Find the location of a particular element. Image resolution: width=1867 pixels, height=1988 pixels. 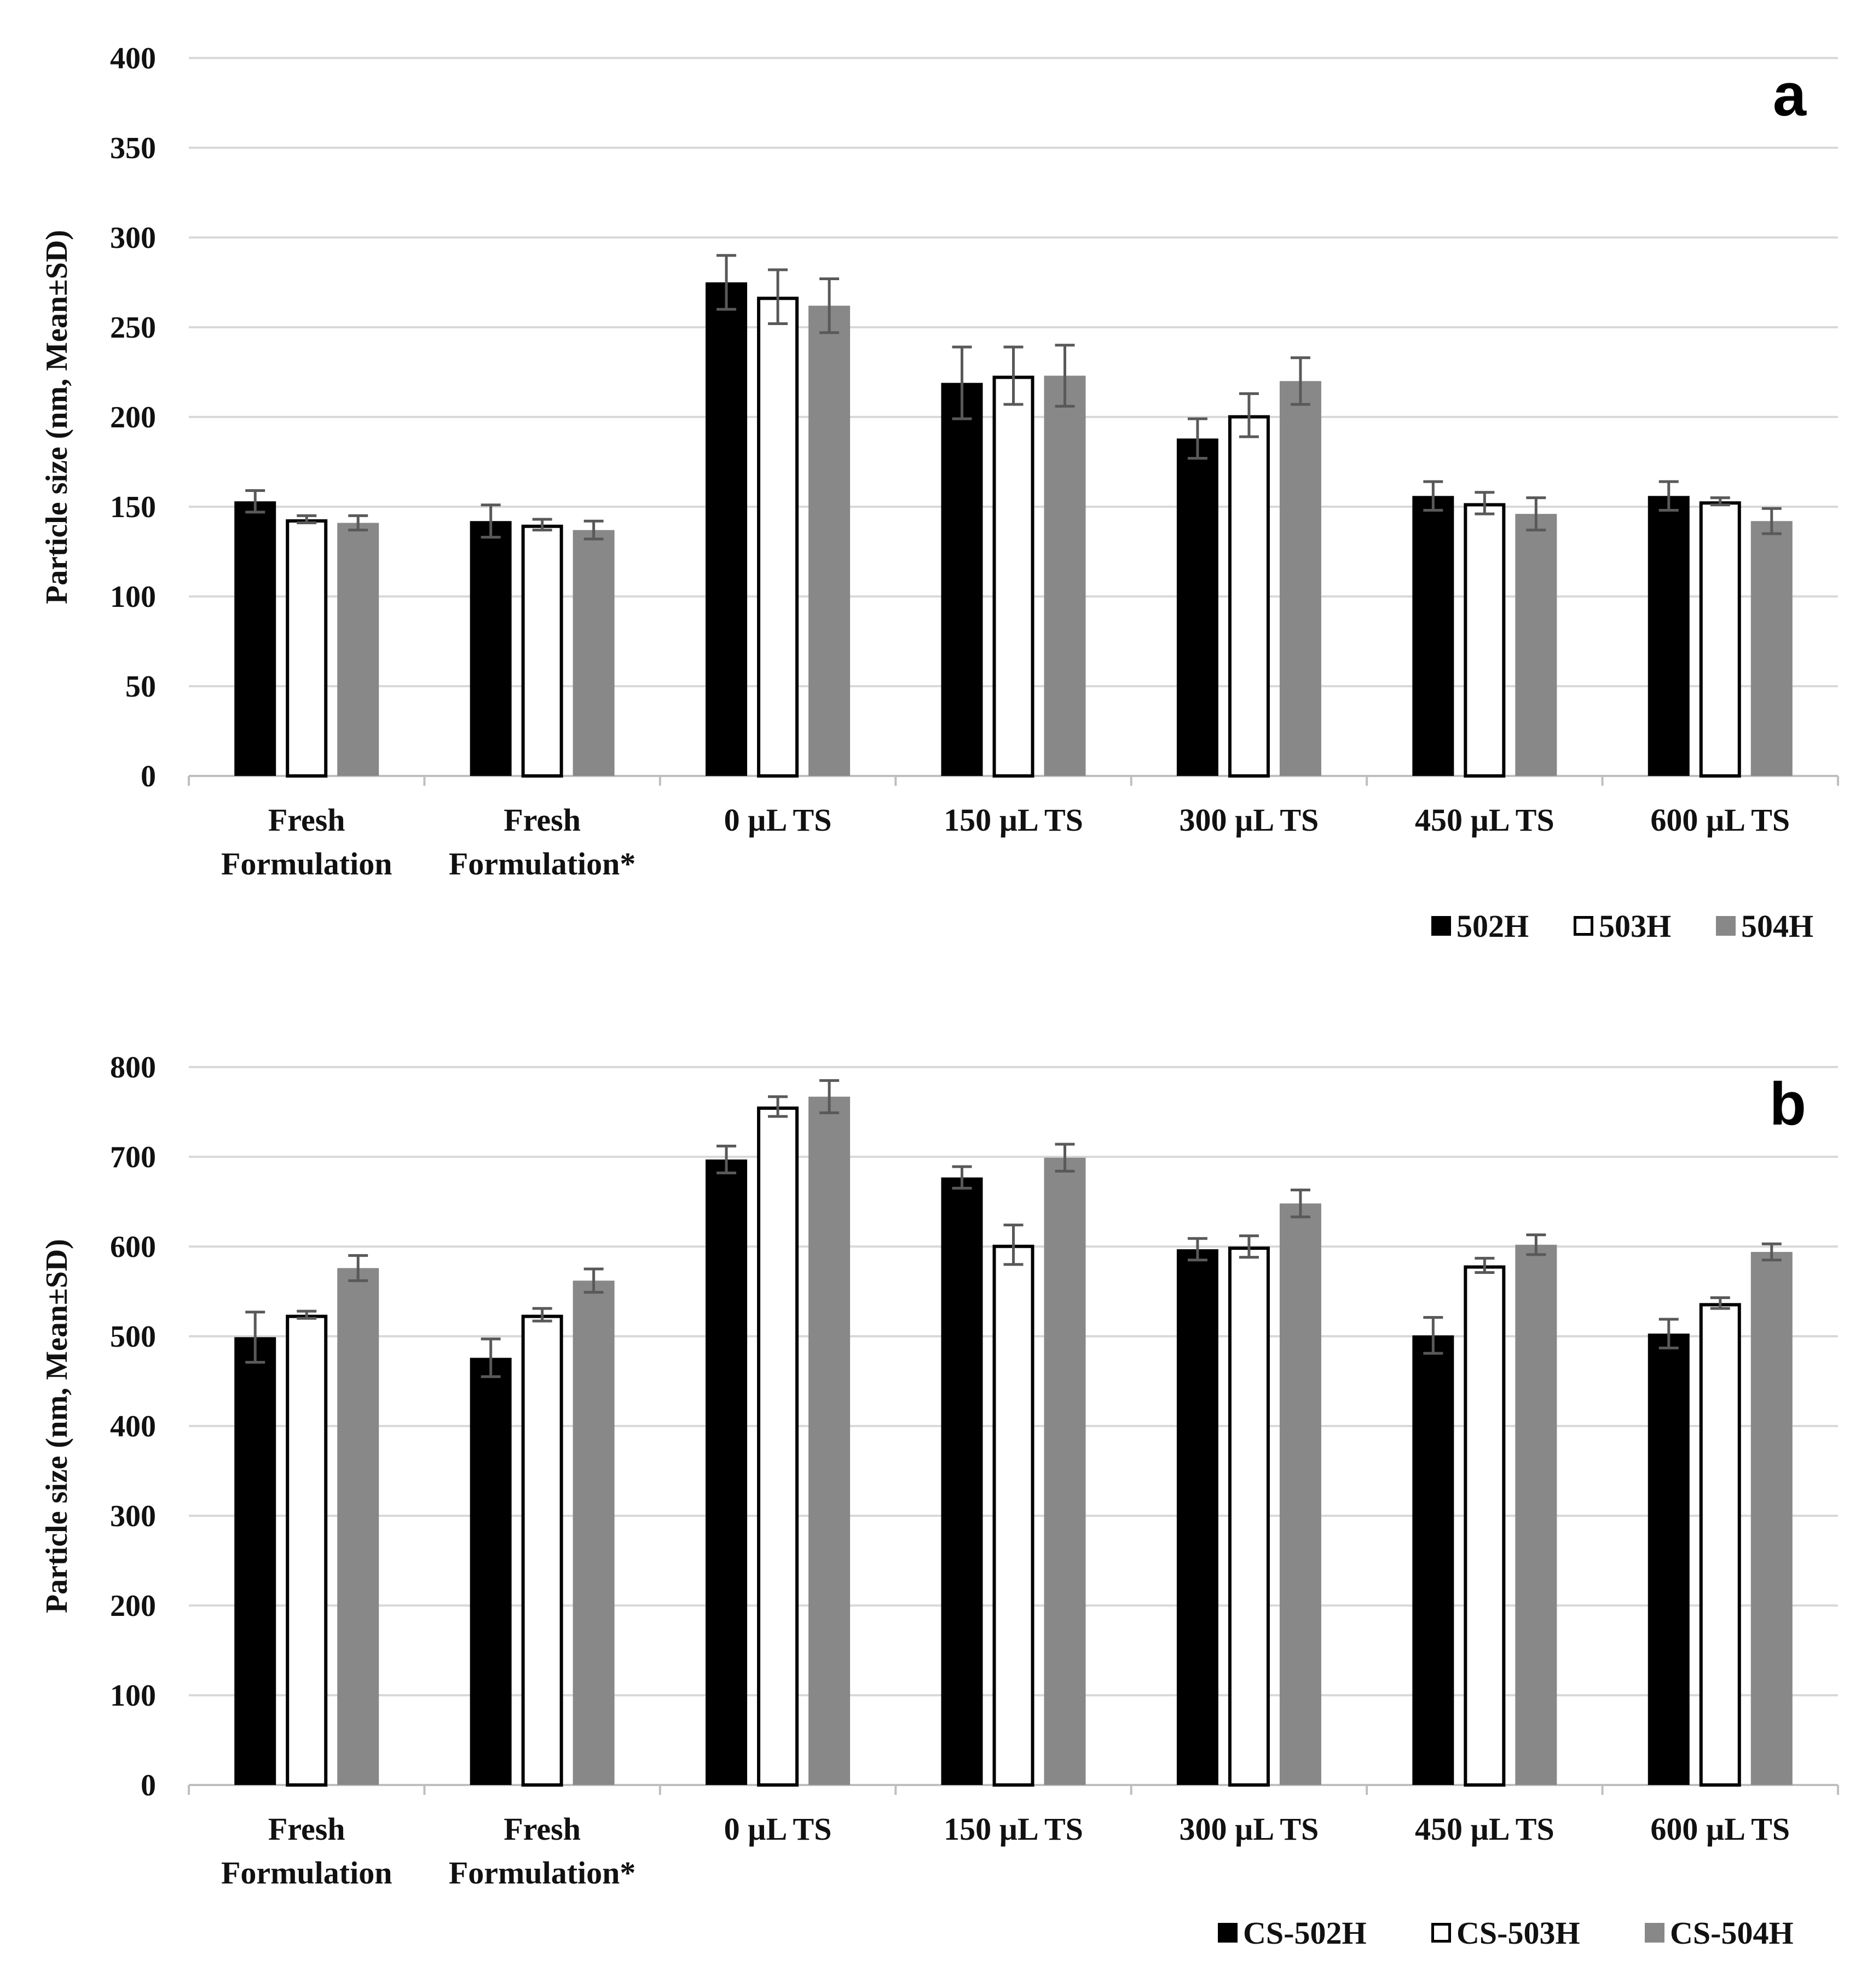

legend-label: CS-503H is located at coordinates (1518, 1933).